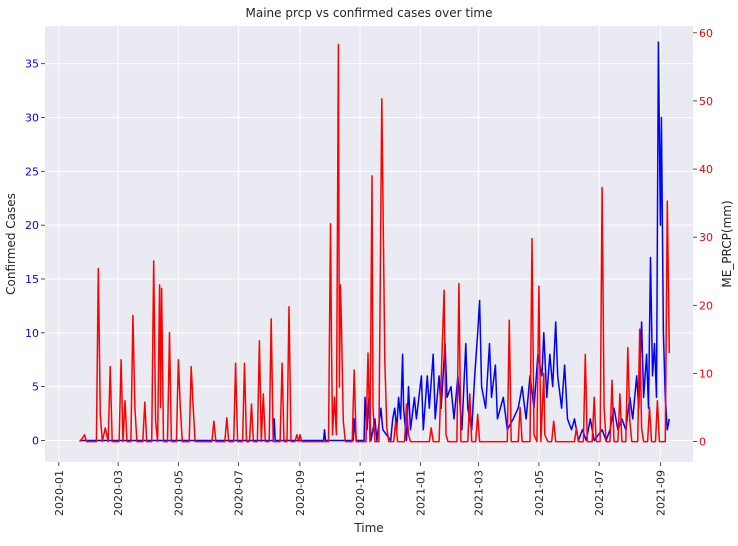 This screenshot has width=738, height=546. I want to click on x-tick-label: 2020-11, so click(360, 493).